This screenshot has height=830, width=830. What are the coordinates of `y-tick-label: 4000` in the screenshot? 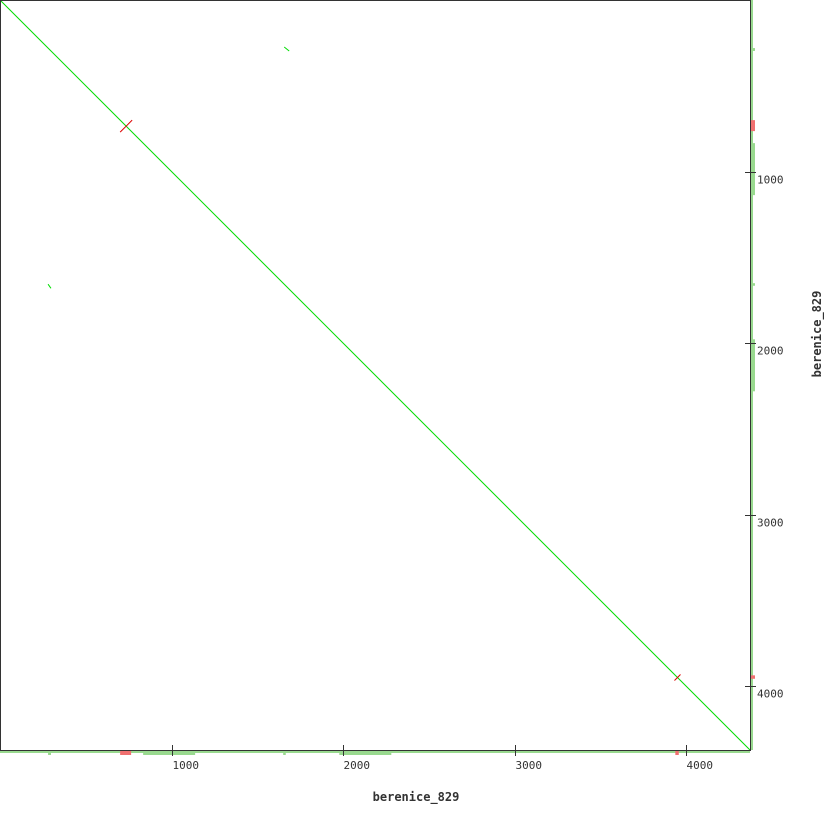 It's located at (770, 694).